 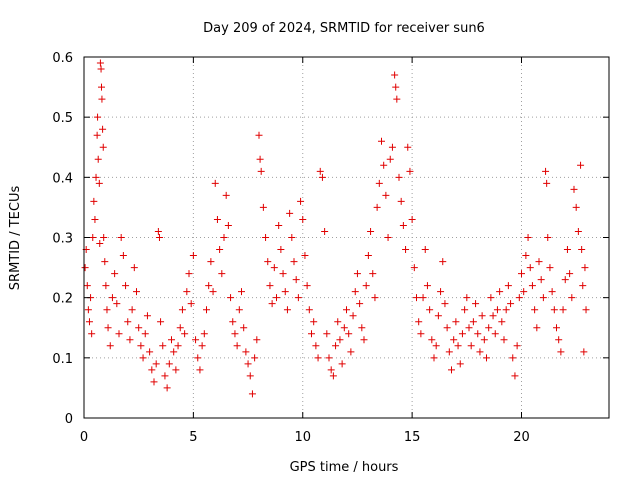 What do you see at coordinates (62, 118) in the screenshot?
I see `y-tick-label: 0.5` at bounding box center [62, 118].